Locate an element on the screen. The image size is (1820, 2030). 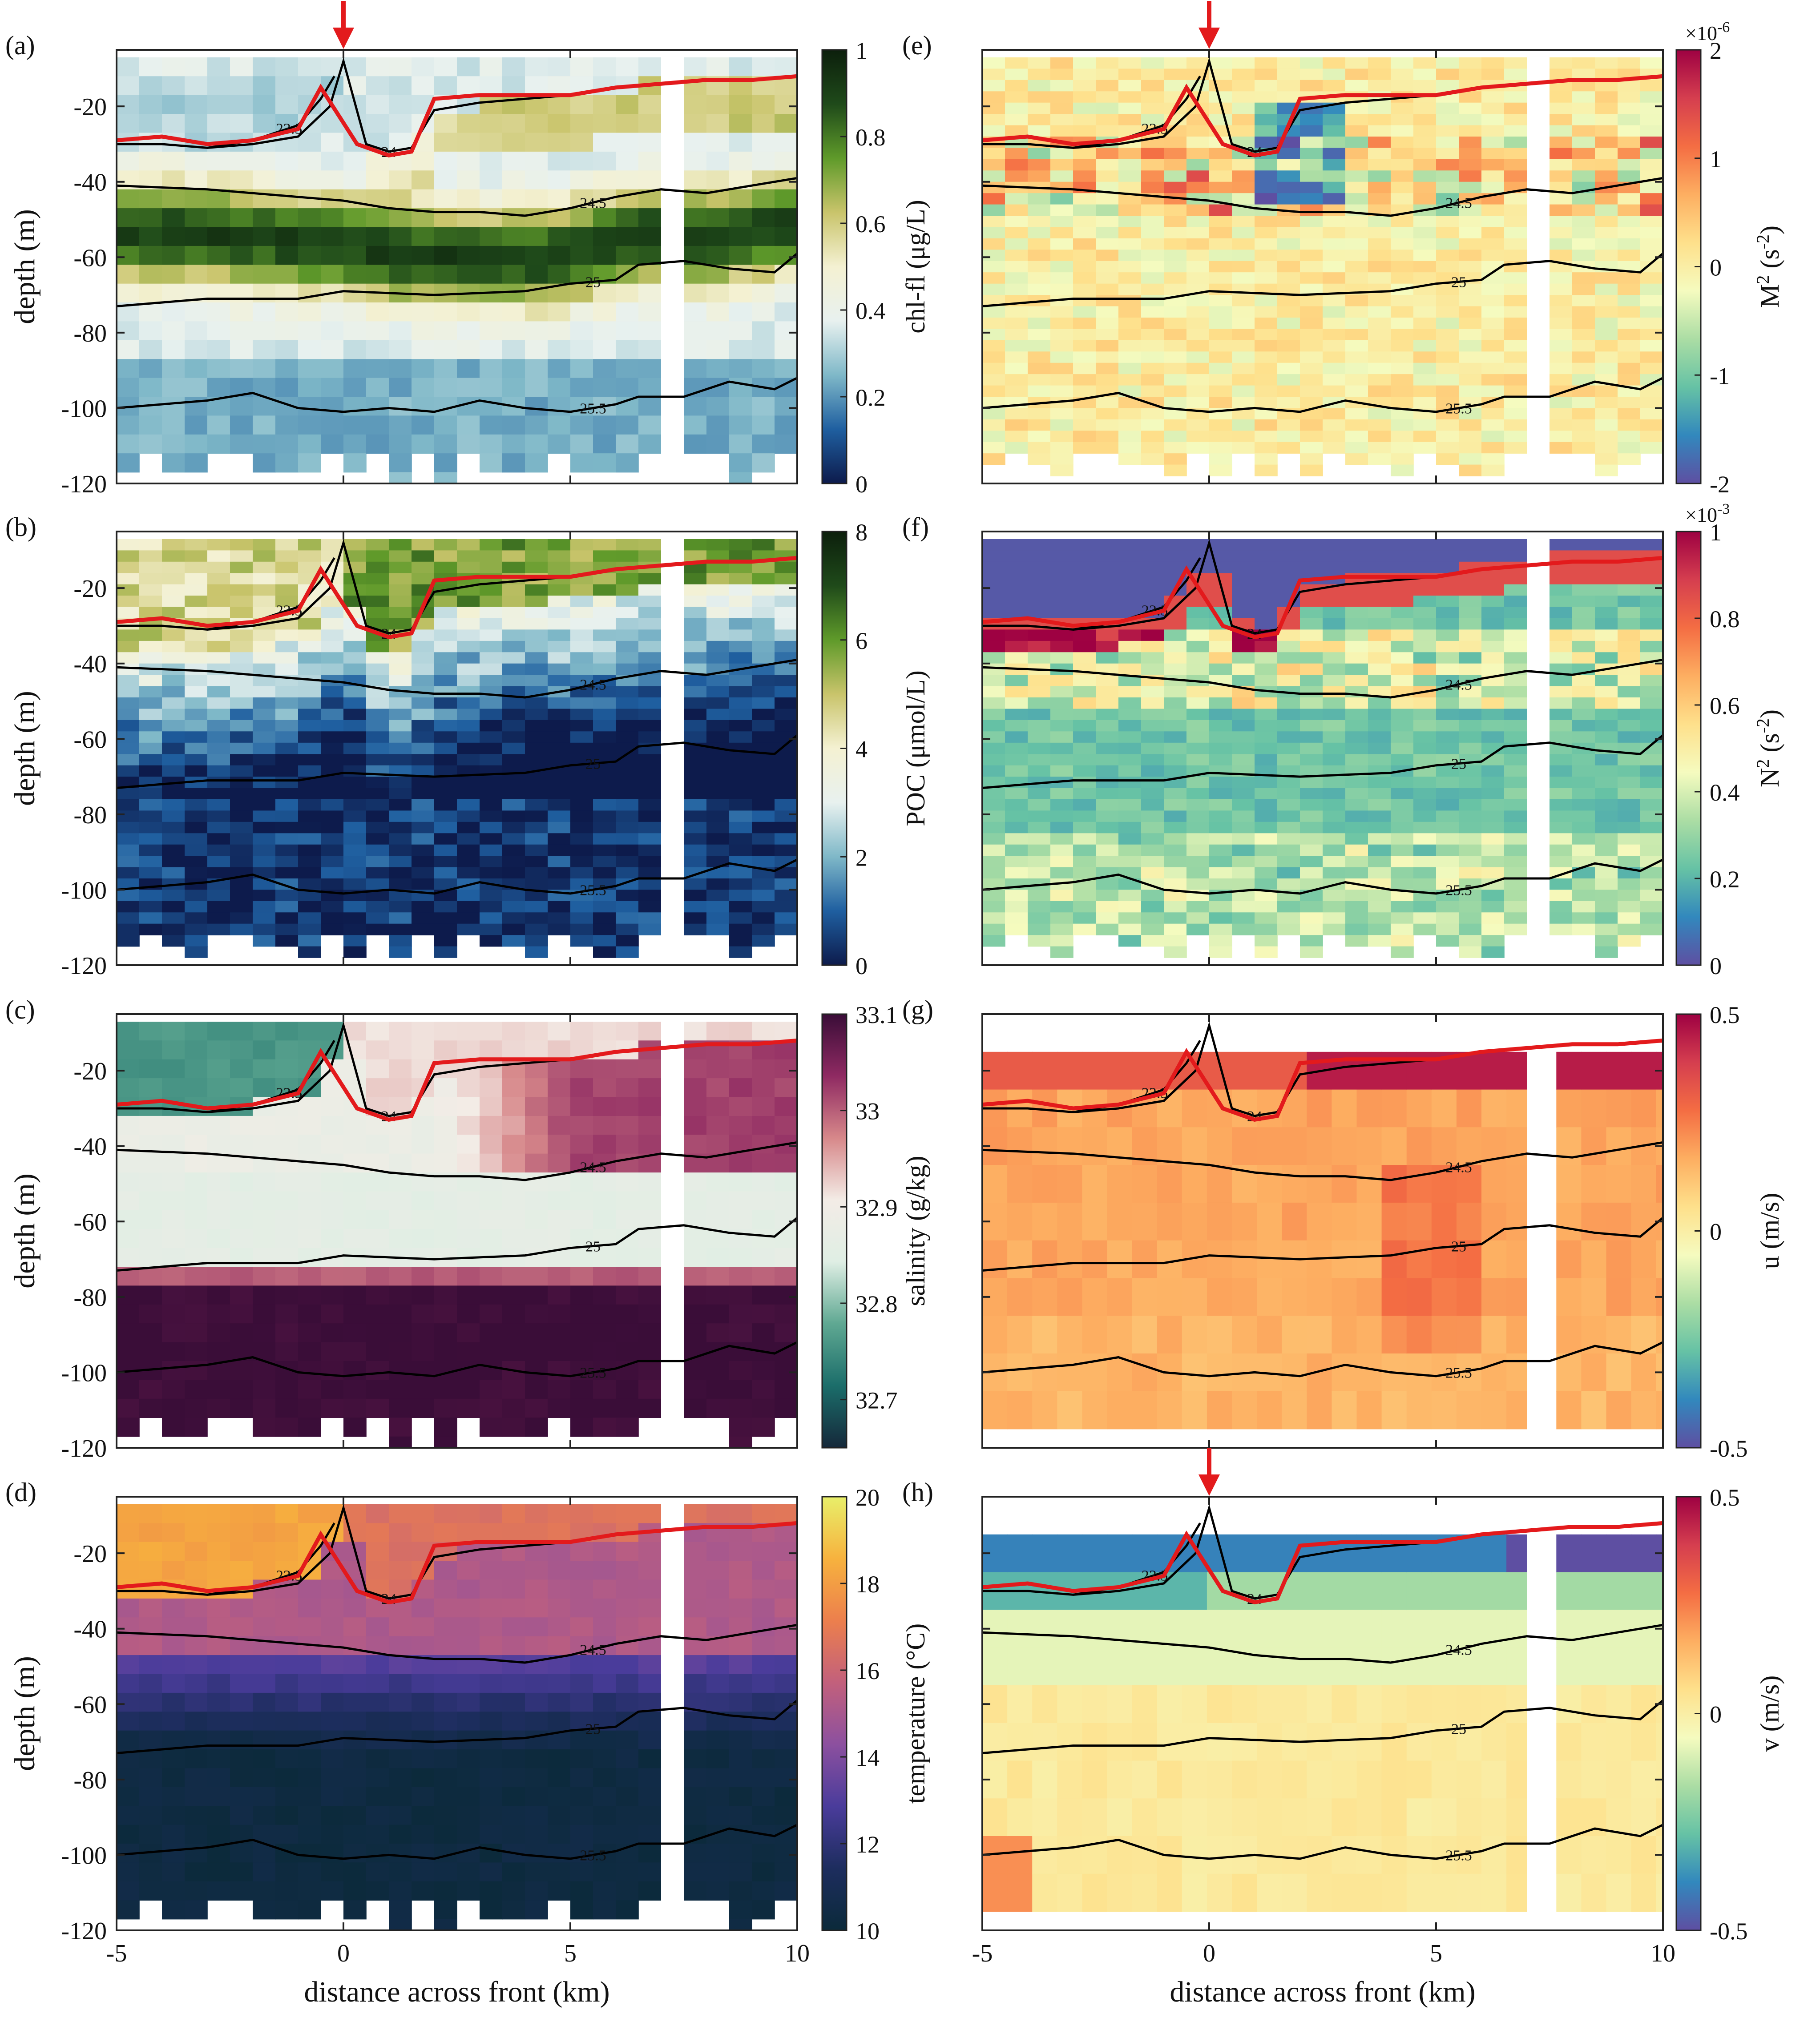
front-arrow-head is located at coordinates (343, 38).